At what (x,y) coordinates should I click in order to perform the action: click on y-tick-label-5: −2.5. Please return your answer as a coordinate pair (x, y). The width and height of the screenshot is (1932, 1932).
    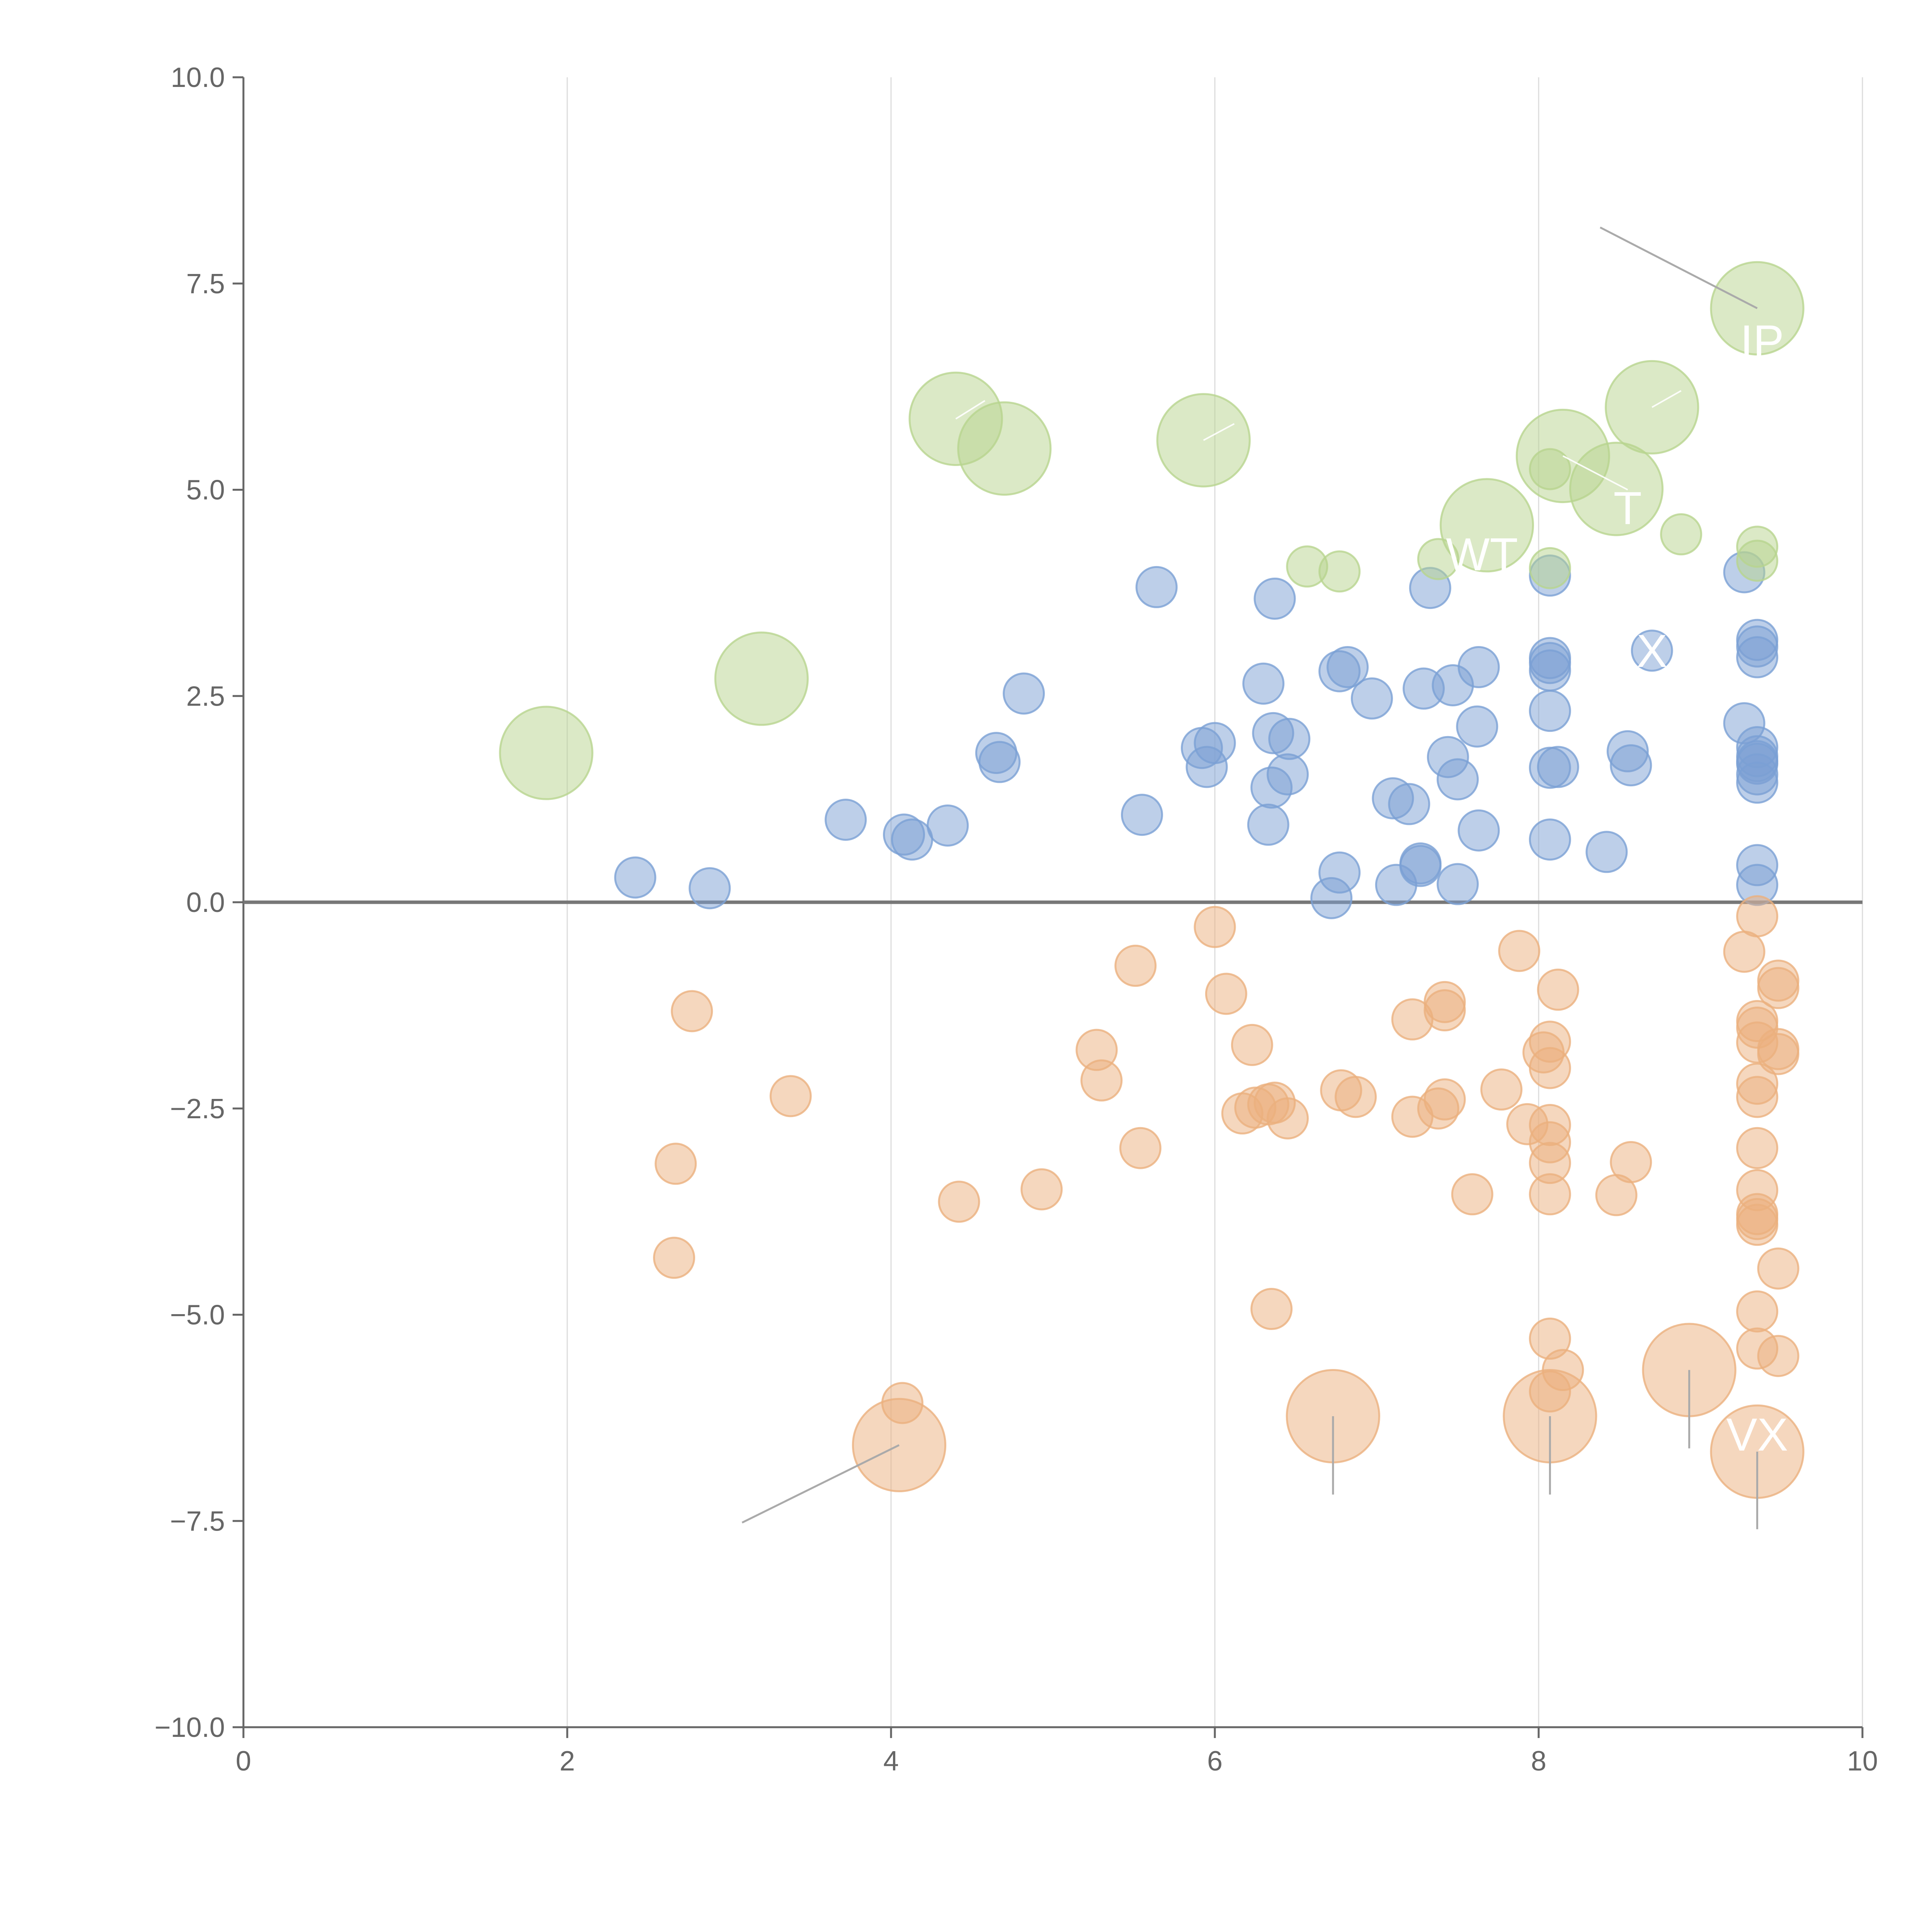
    Looking at the image, I should click on (198, 1109).